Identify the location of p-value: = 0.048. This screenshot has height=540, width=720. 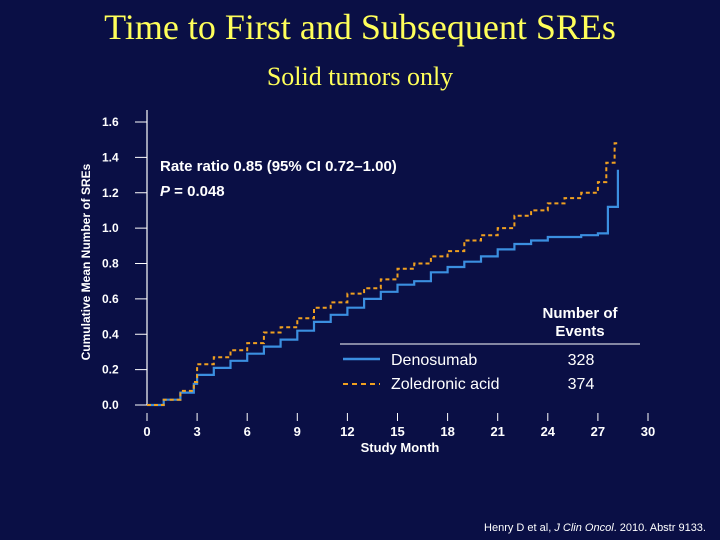
(197, 191).